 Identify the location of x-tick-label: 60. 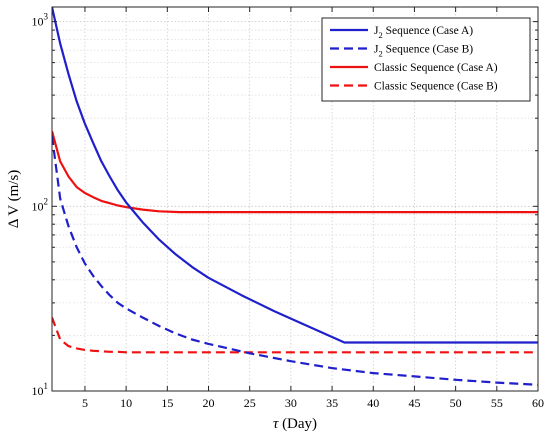
(538, 403).